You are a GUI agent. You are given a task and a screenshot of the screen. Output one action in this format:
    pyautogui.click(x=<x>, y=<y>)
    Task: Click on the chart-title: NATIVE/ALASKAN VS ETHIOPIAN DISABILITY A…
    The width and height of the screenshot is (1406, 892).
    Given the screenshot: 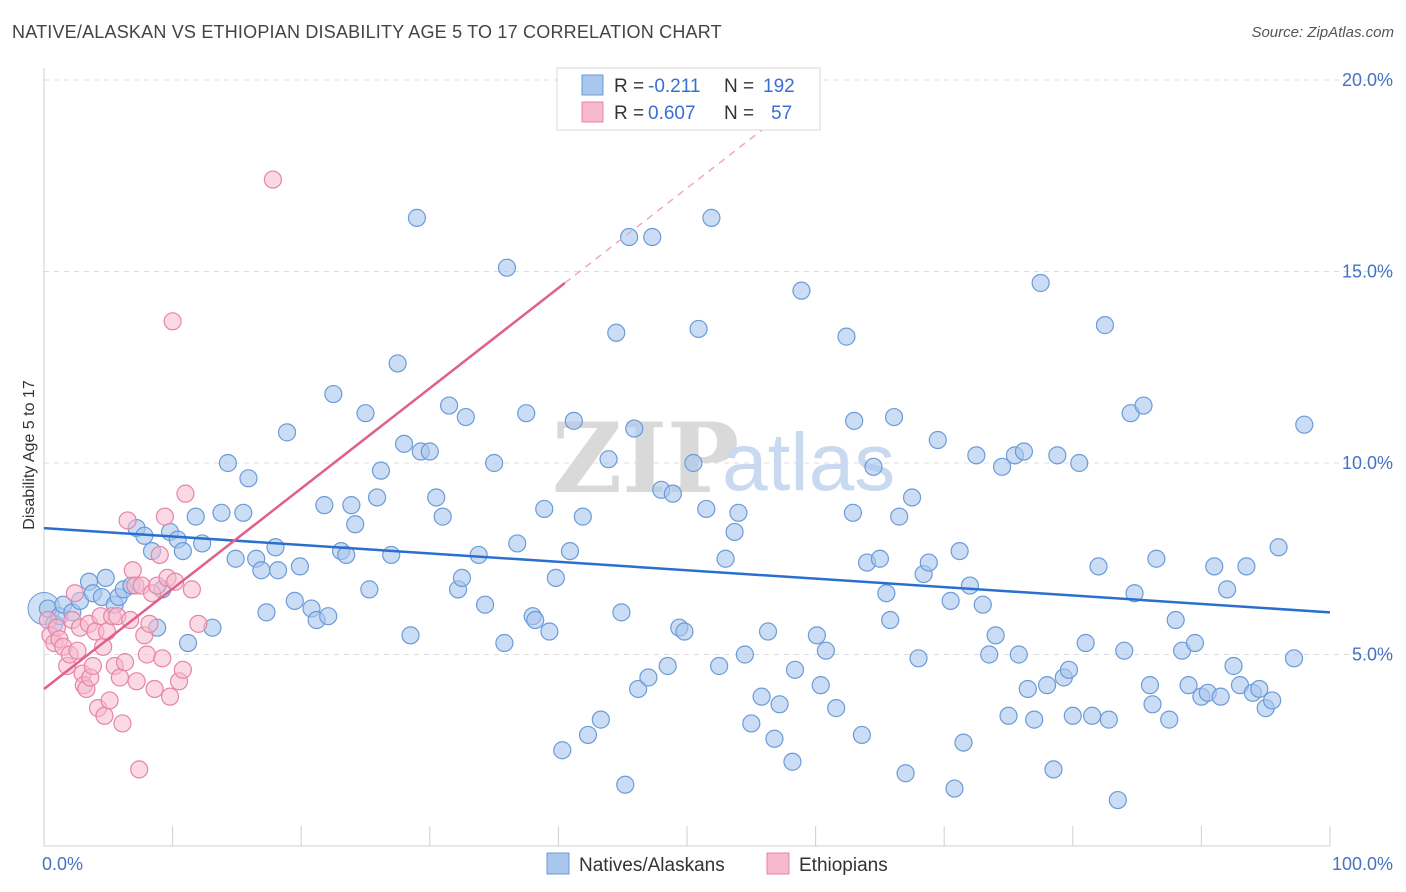 What is the action you would take?
    pyautogui.click(x=367, y=32)
    